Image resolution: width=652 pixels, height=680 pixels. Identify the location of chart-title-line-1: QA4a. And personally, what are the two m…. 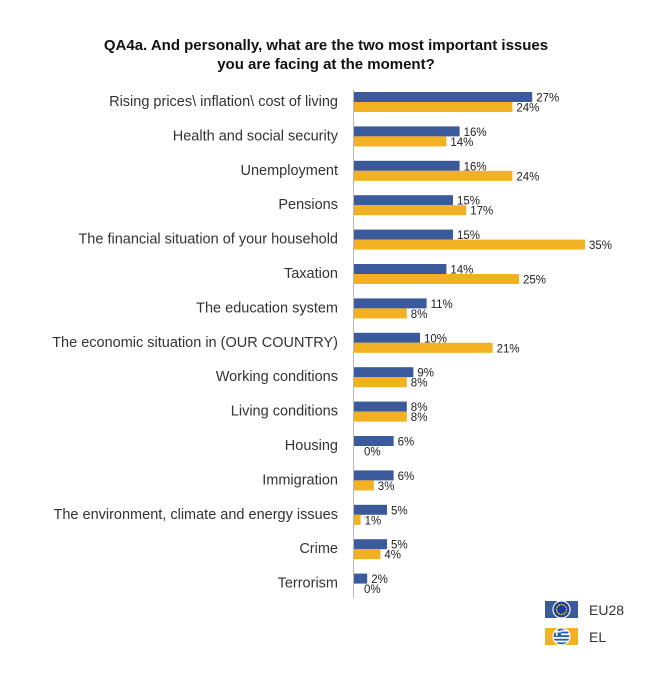
(326, 45).